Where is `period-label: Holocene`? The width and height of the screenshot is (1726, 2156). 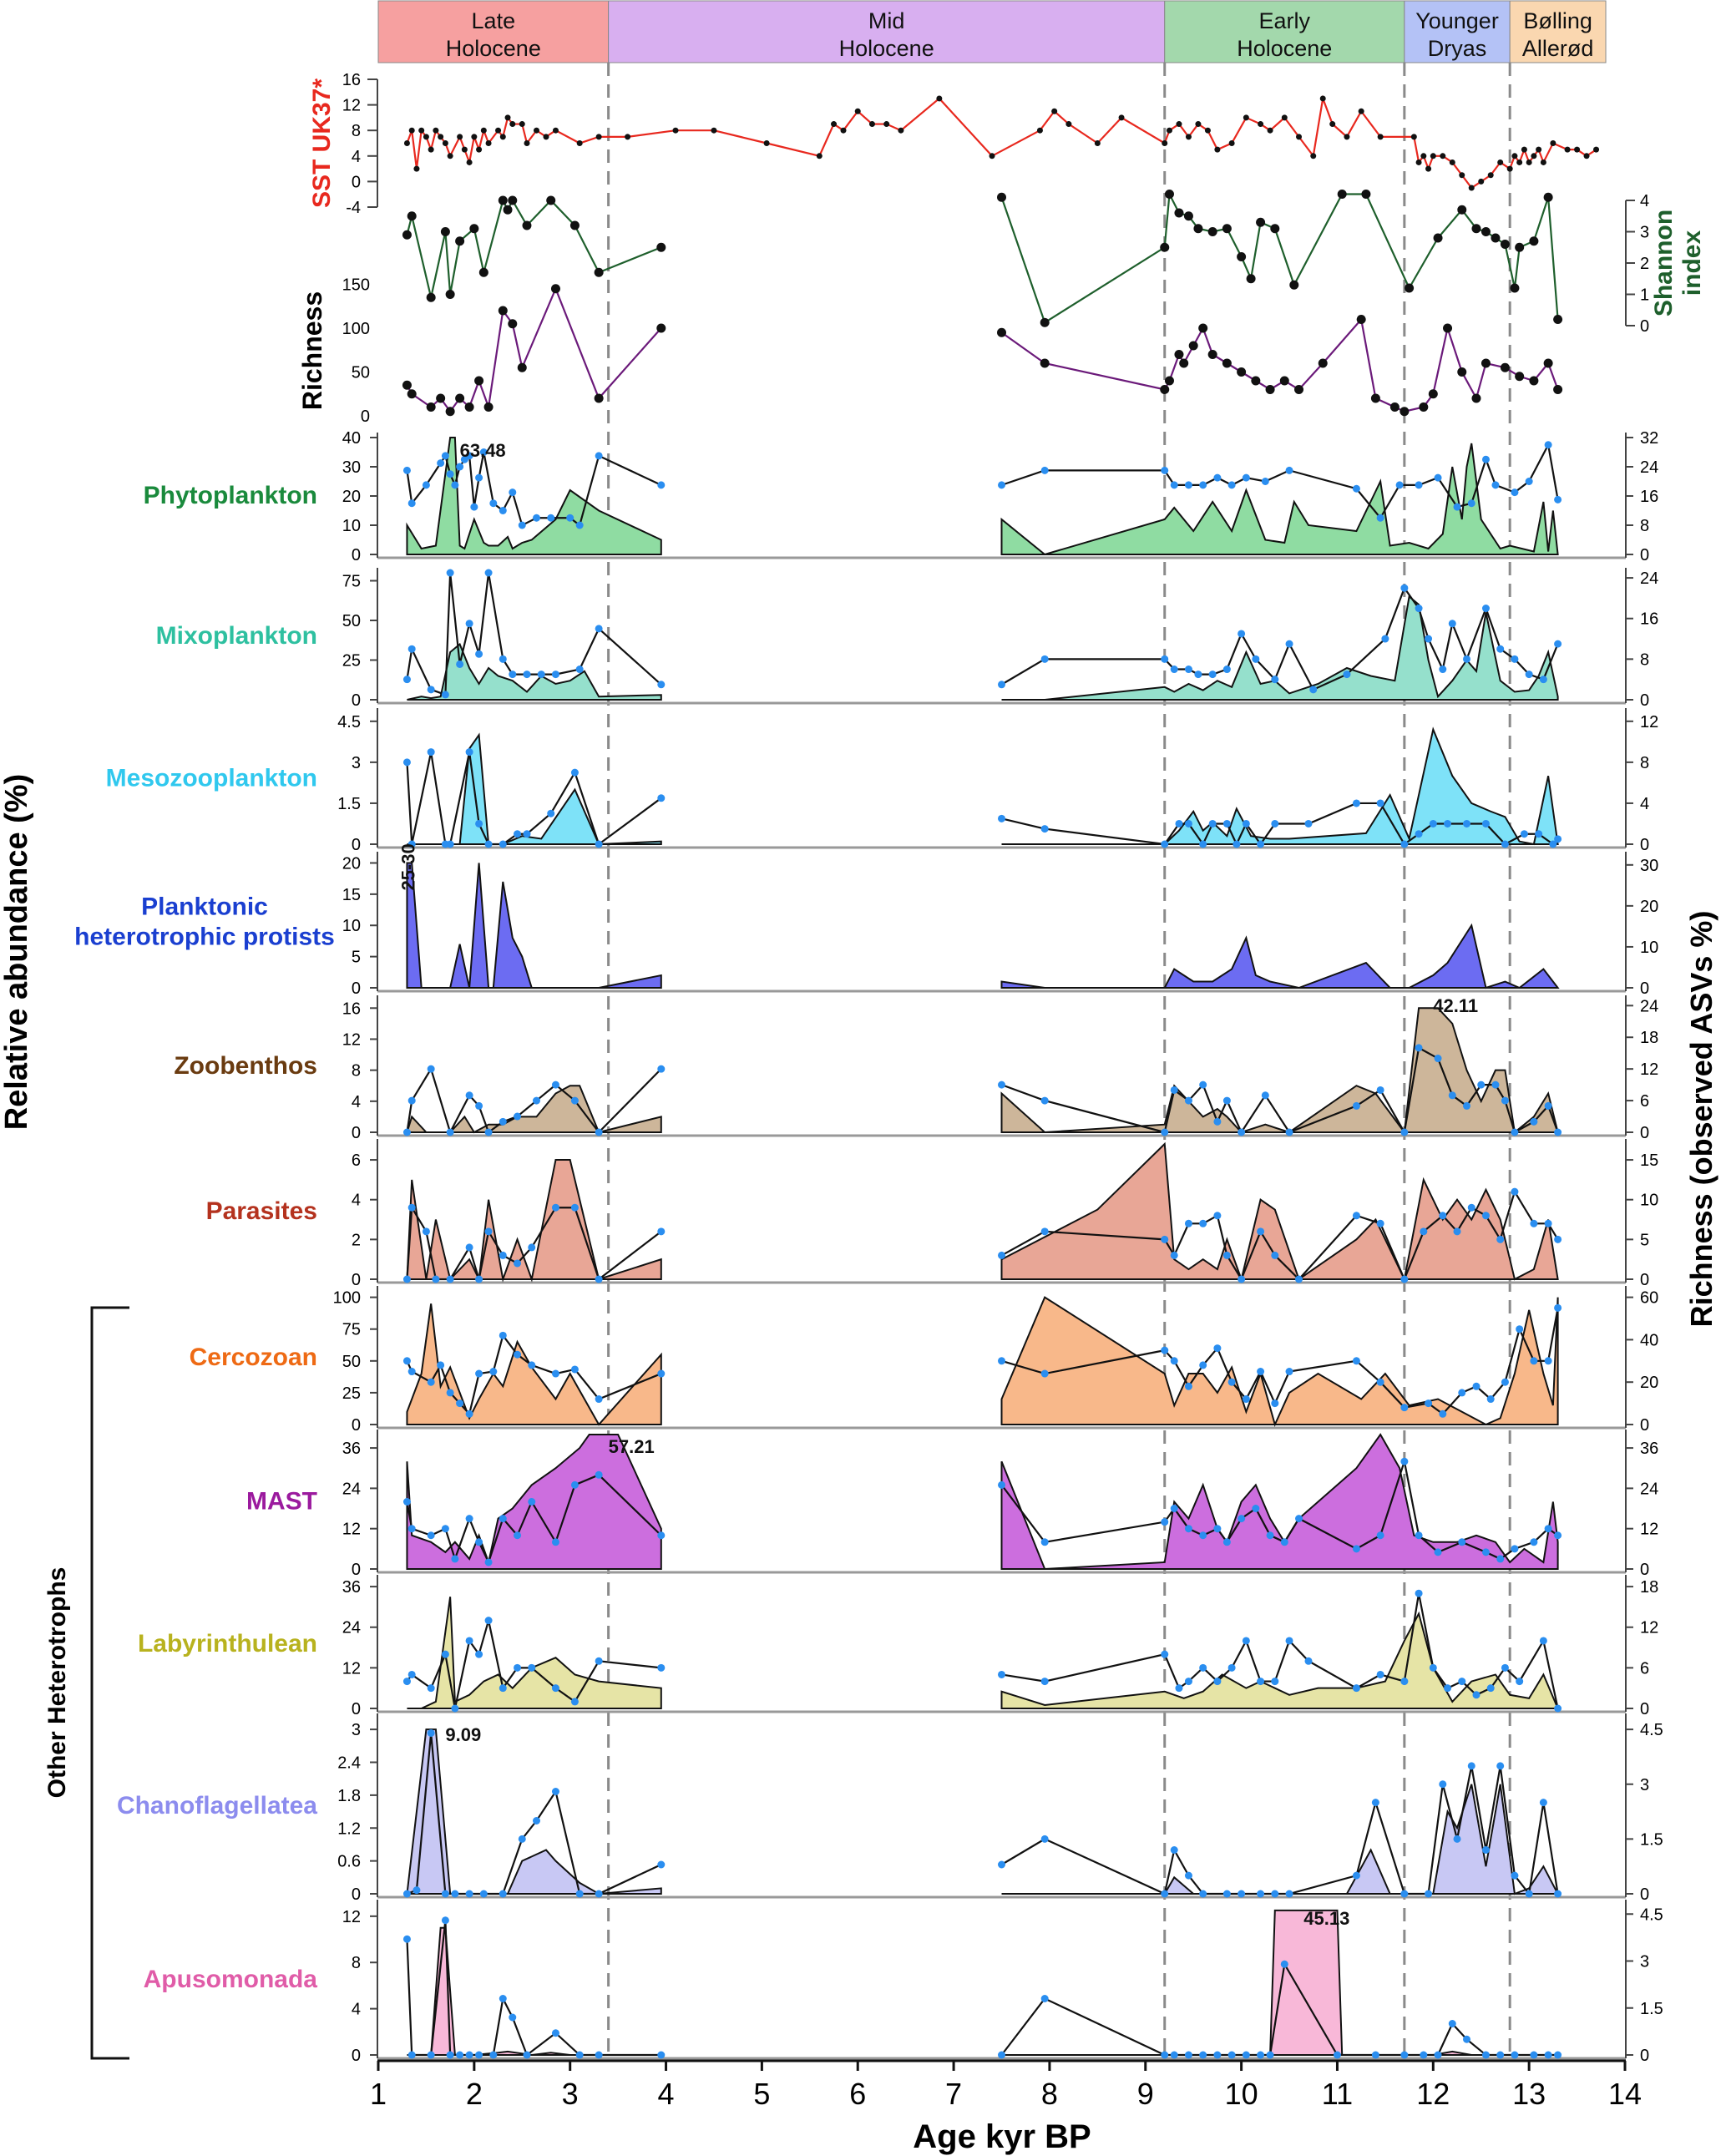 period-label: Holocene is located at coordinates (886, 48).